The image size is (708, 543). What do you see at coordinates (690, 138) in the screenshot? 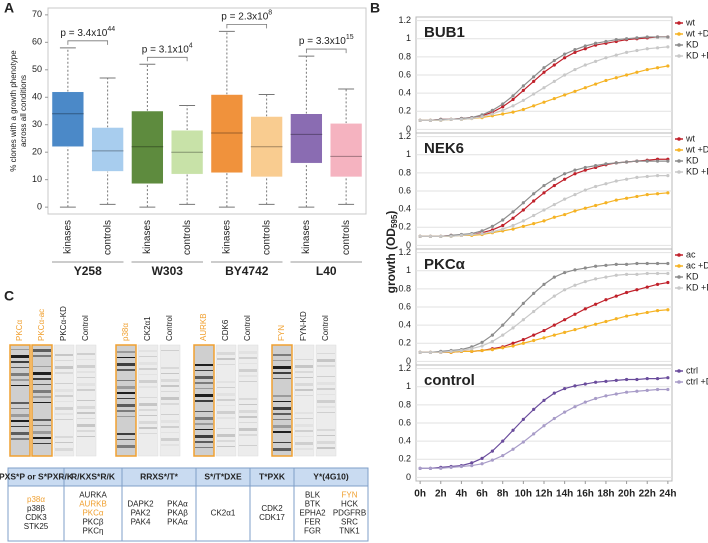
I see `legend-label: wt` at bounding box center [690, 138].